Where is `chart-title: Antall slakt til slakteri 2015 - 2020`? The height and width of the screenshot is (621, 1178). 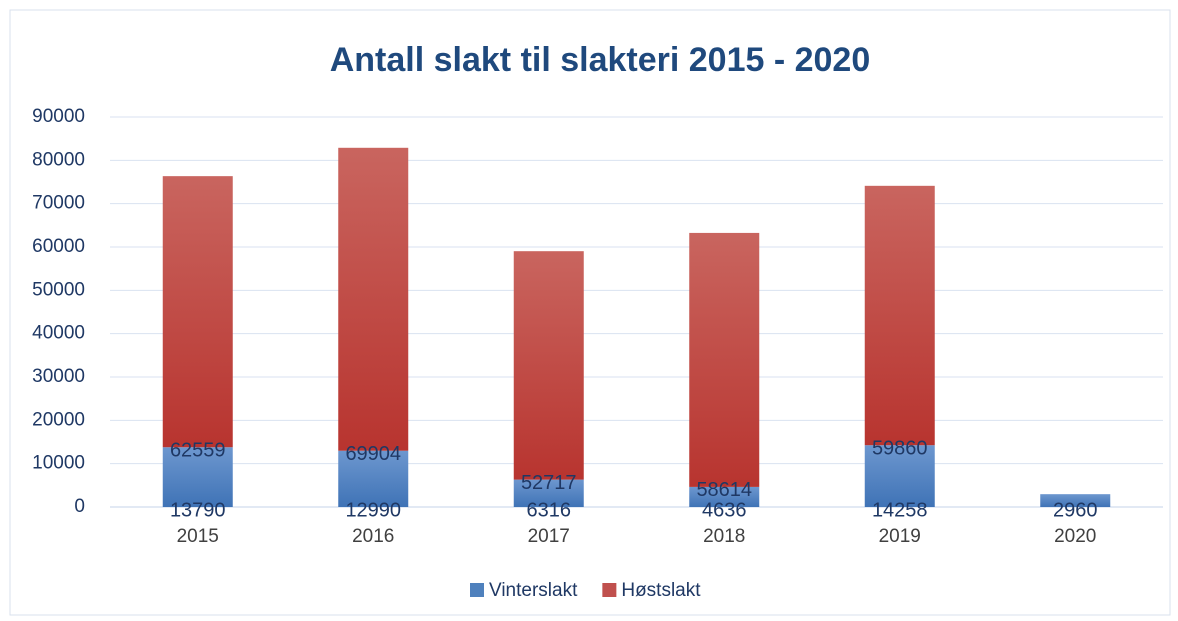
chart-title: Antall slakt til slakteri 2015 - 2020 is located at coordinates (600, 60).